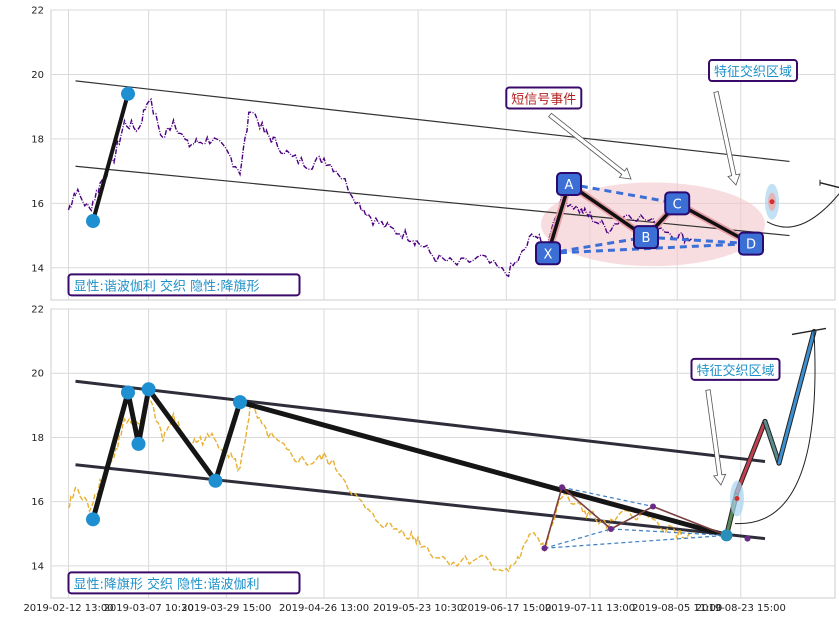  Describe the element at coordinates (110, 157) in the screenshot. I see `zigzag-line` at that location.